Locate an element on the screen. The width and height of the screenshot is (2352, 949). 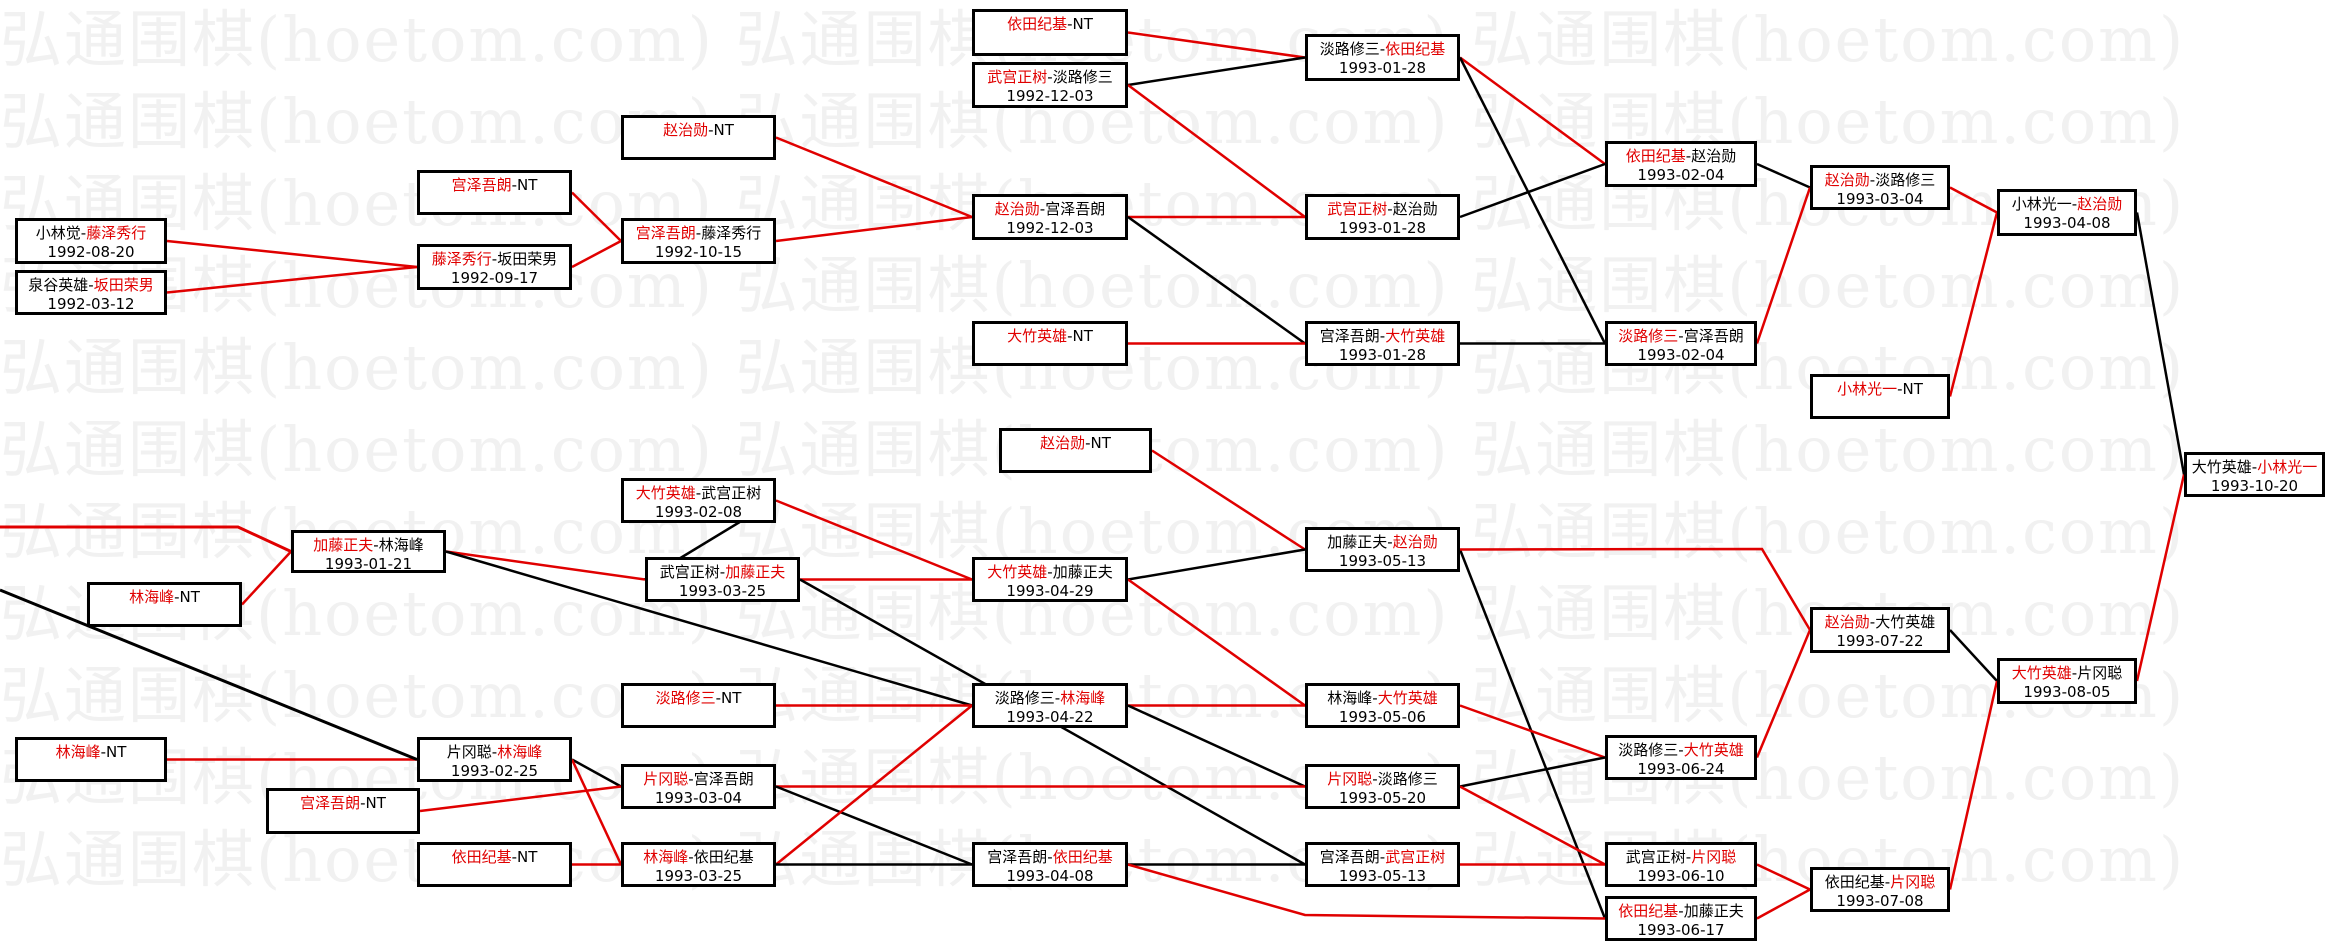
match-players: 泉谷英雄-坂田荣男 is located at coordinates (91, 285).